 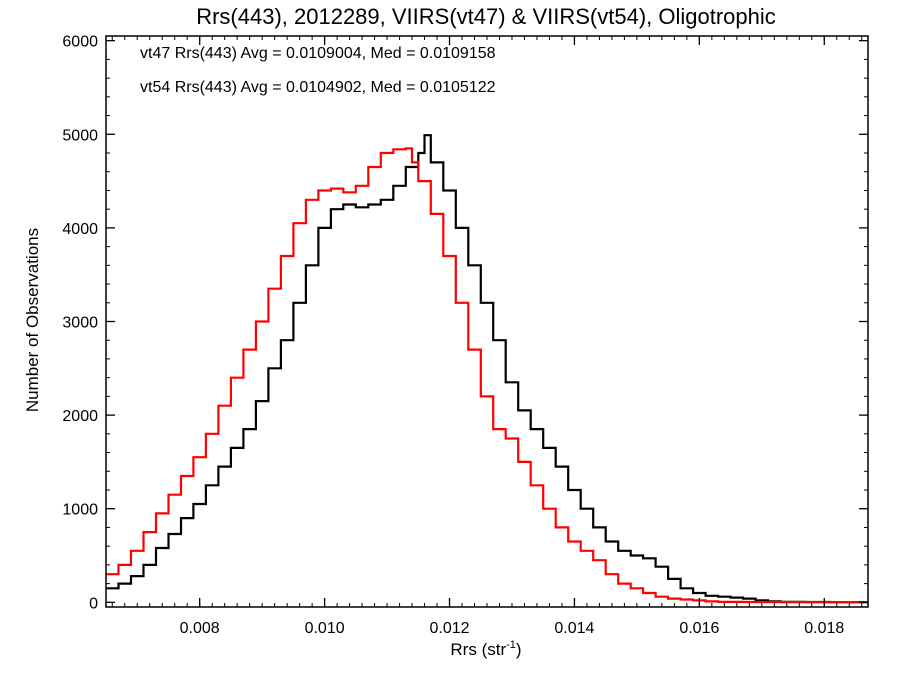 What do you see at coordinates (699, 628) in the screenshot?
I see `x-tick-label: 0.016` at bounding box center [699, 628].